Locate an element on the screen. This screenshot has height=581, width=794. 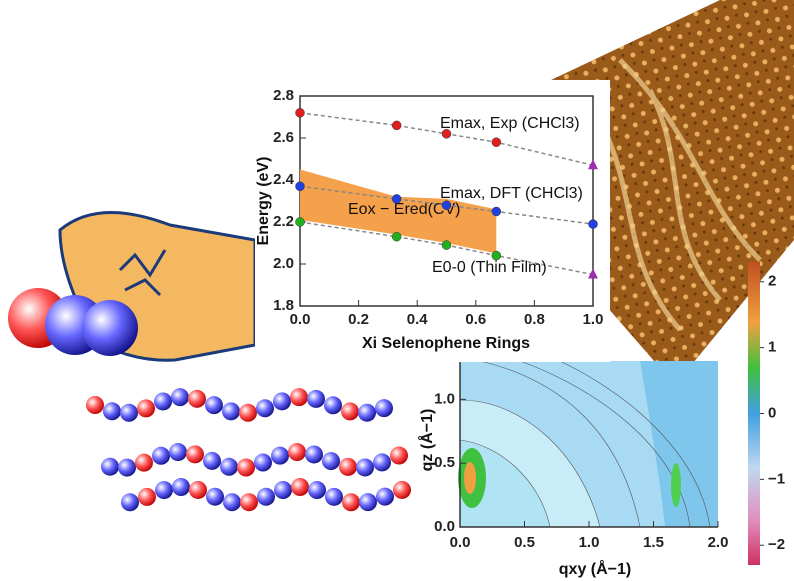
colorbar-tick-label: −1 is located at coordinates (776, 478).